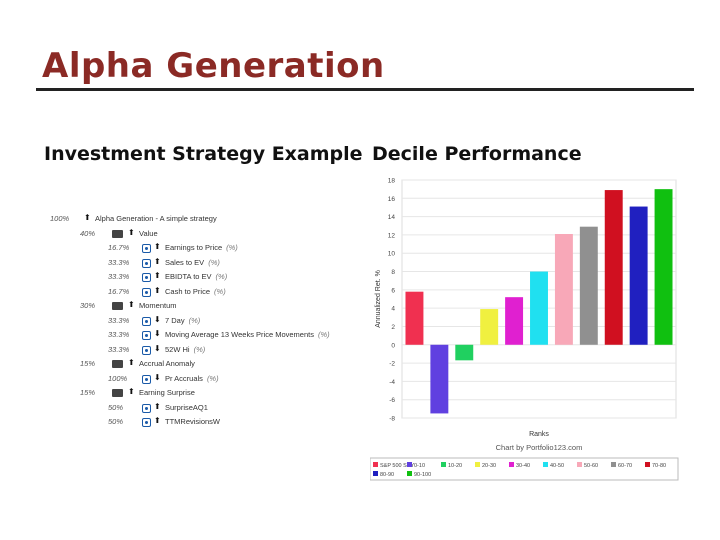 This screenshot has width=720, height=540. I want to click on strategy-row: 33.3% ⬇ 7 Day (%), so click(208, 321).